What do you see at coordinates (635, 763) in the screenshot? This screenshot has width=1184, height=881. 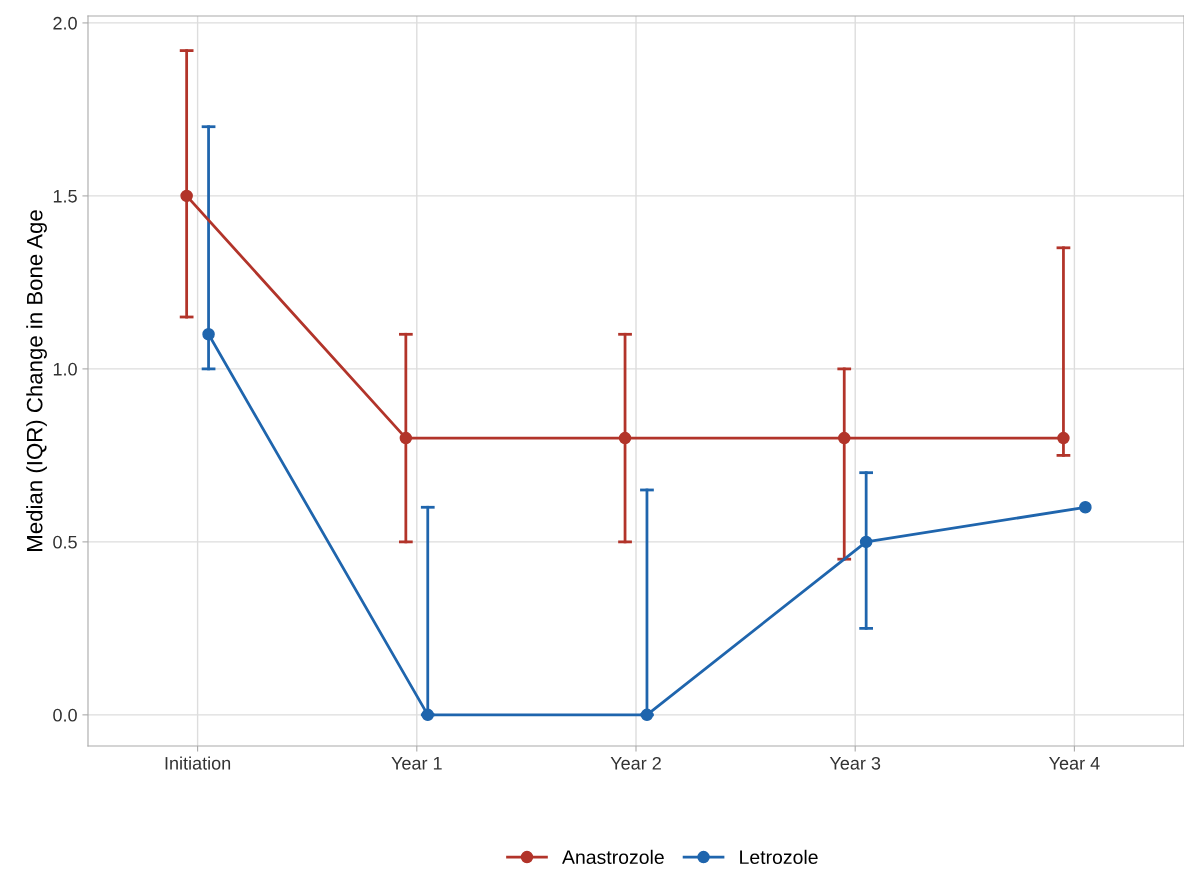 I see `x-tick-label: Year 2` at bounding box center [635, 763].